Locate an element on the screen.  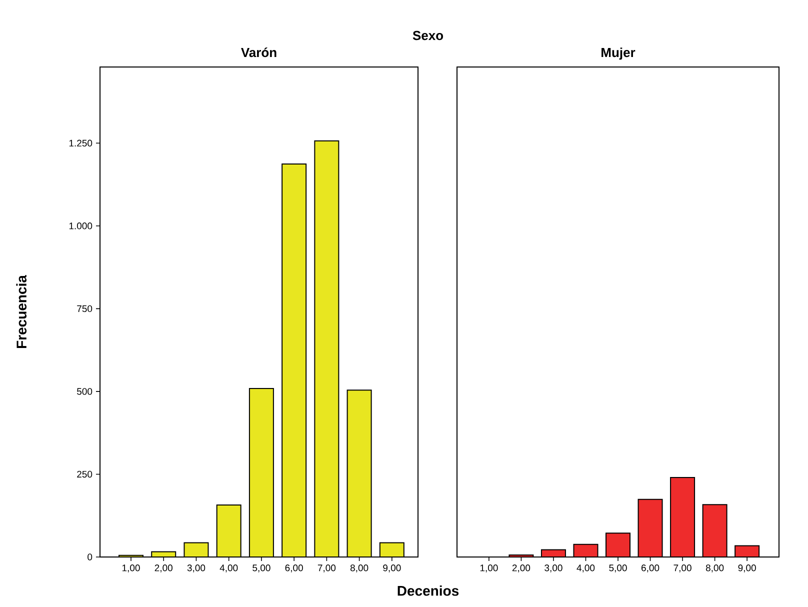
y-tick-label: 1.250 is located at coordinates (80, 143).